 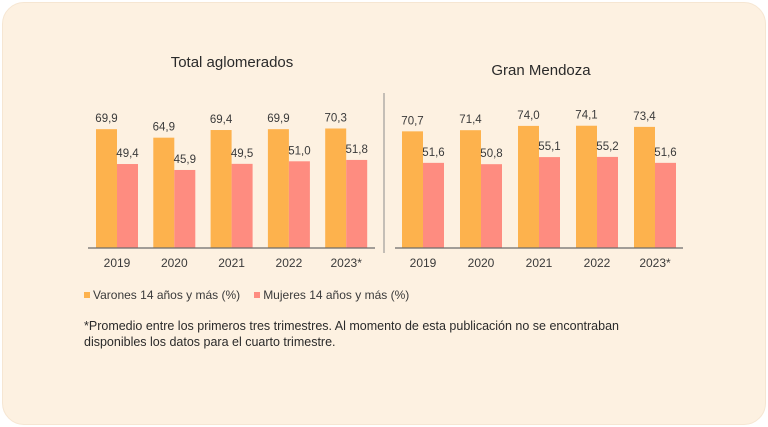 I want to click on data-label: 55,2, so click(x=607, y=147).